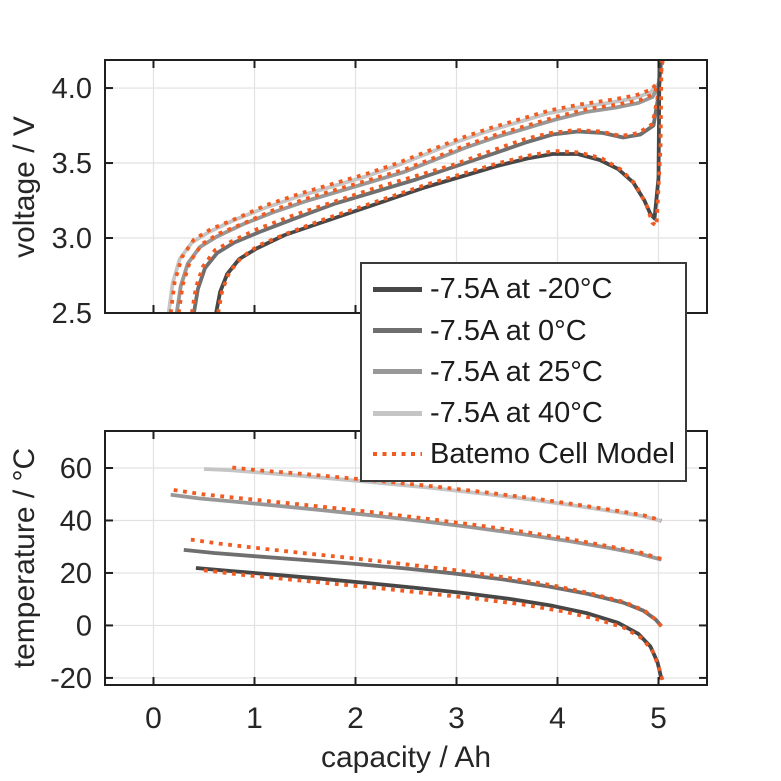  What do you see at coordinates (72, 314) in the screenshot?
I see `y-tick-label: 2.5` at bounding box center [72, 314].